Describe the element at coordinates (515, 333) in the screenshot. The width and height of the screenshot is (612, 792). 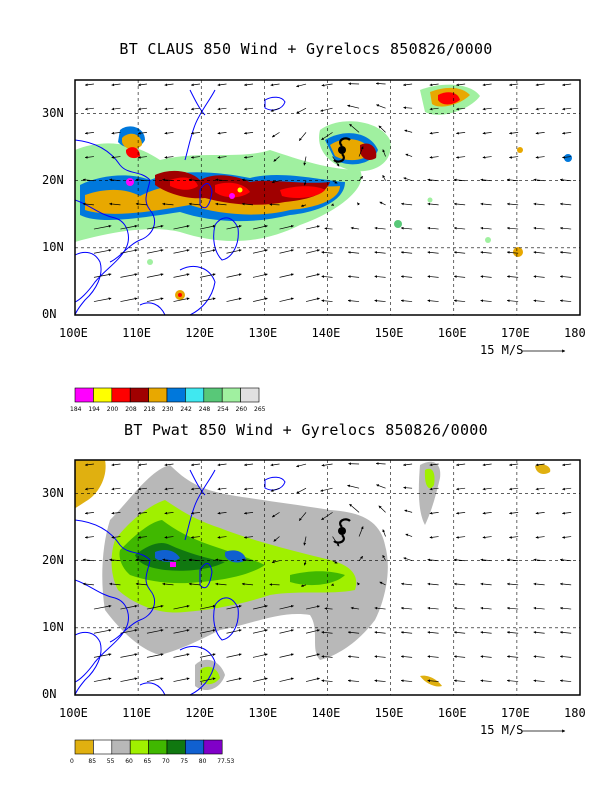
I see `lon-tick-label: 170E` at that location.